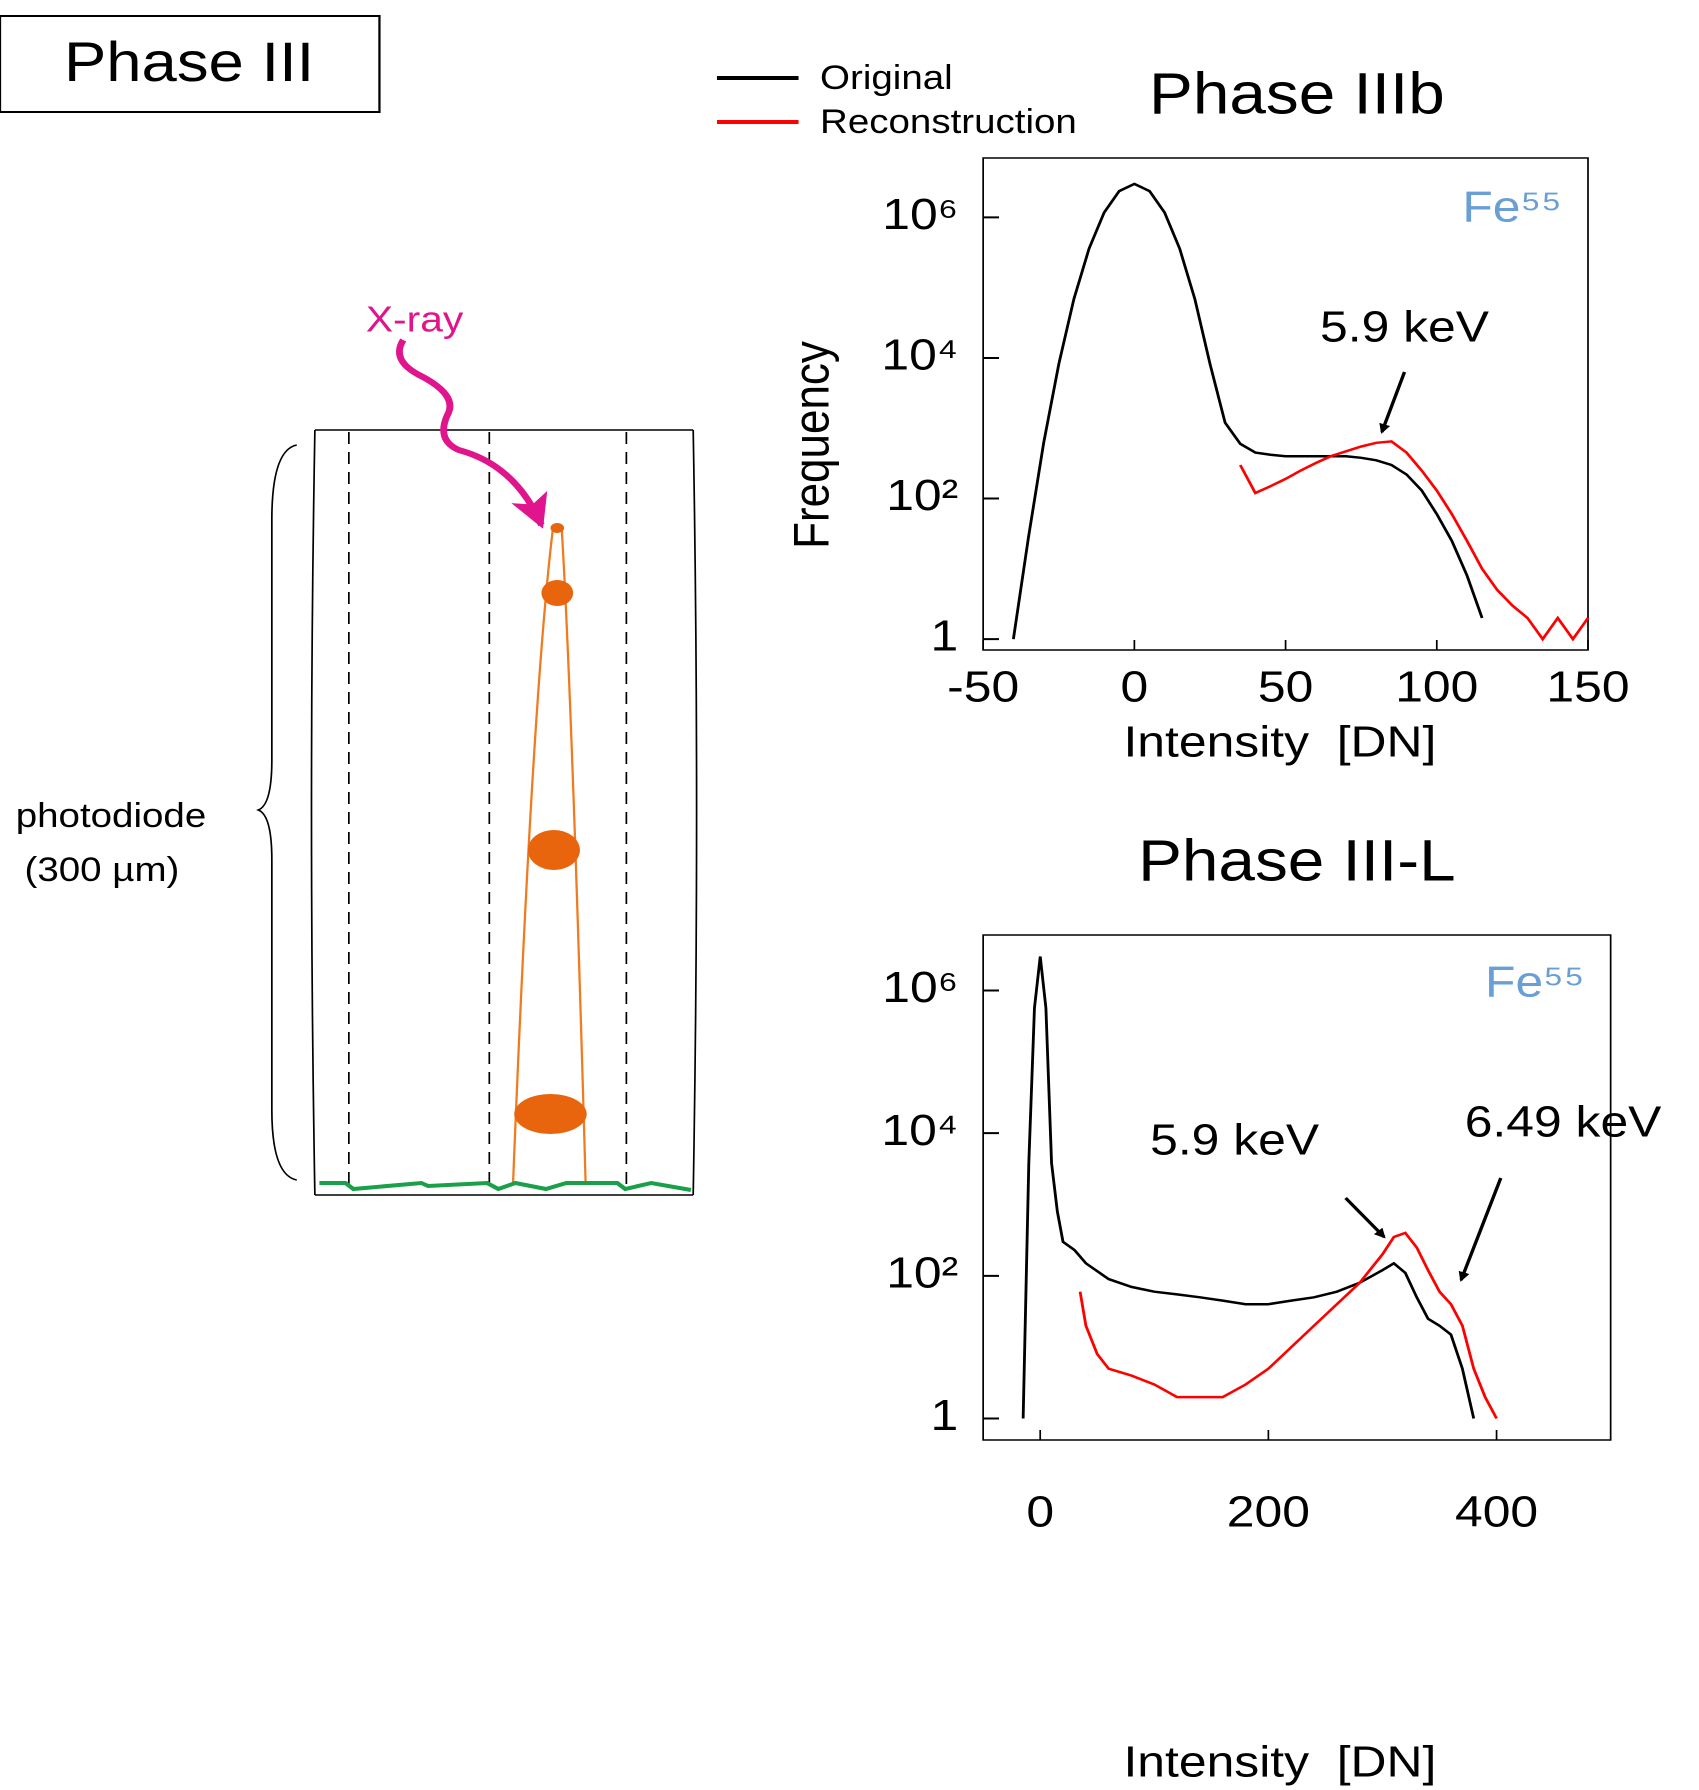  I want to click on x-tick-label: -50, so click(983, 686).